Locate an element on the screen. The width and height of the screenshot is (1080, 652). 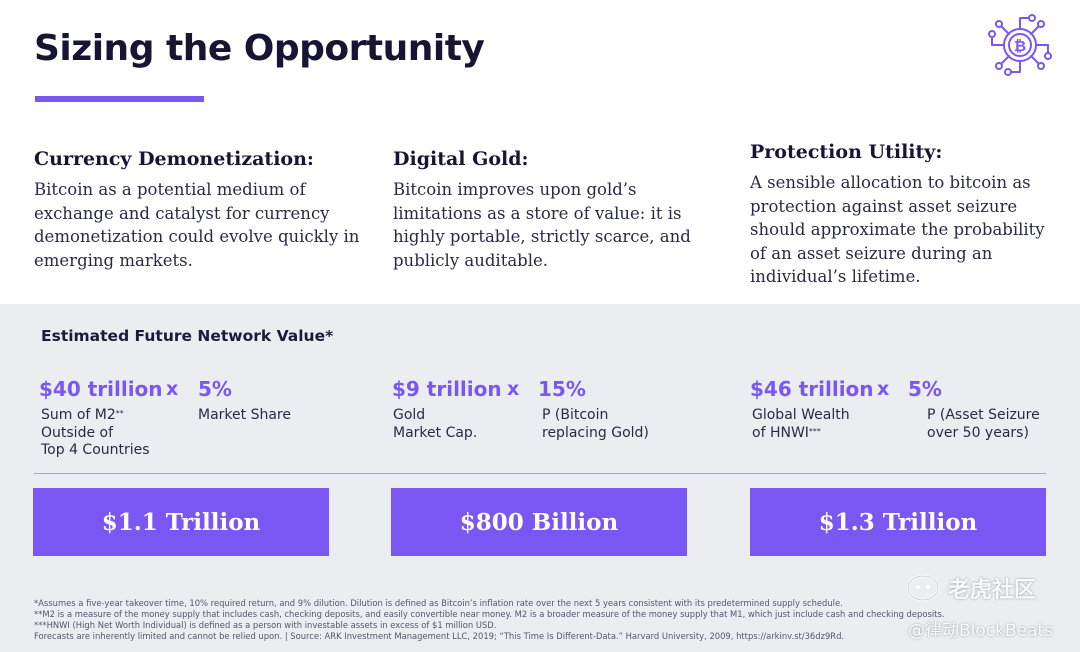
watermark-line: @律动BlockBeats is located at coordinates (981, 631).